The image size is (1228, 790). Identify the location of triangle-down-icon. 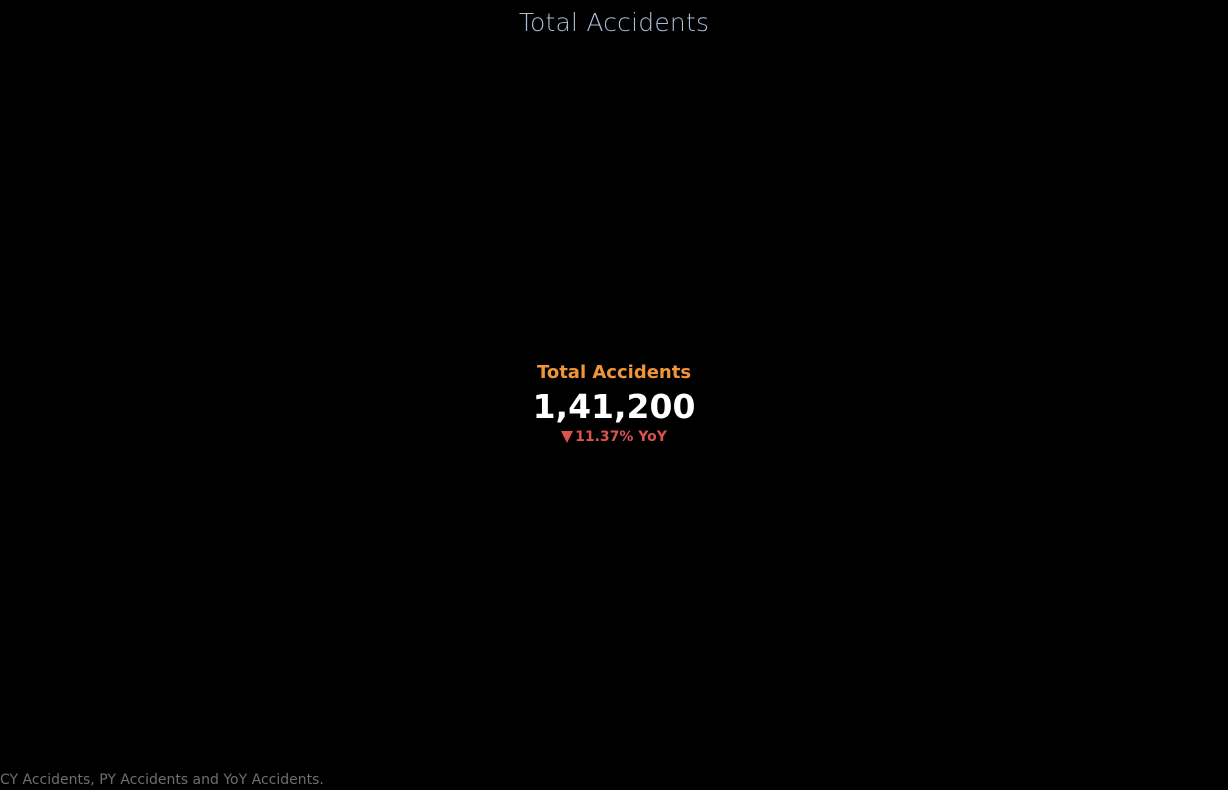
(567, 437).